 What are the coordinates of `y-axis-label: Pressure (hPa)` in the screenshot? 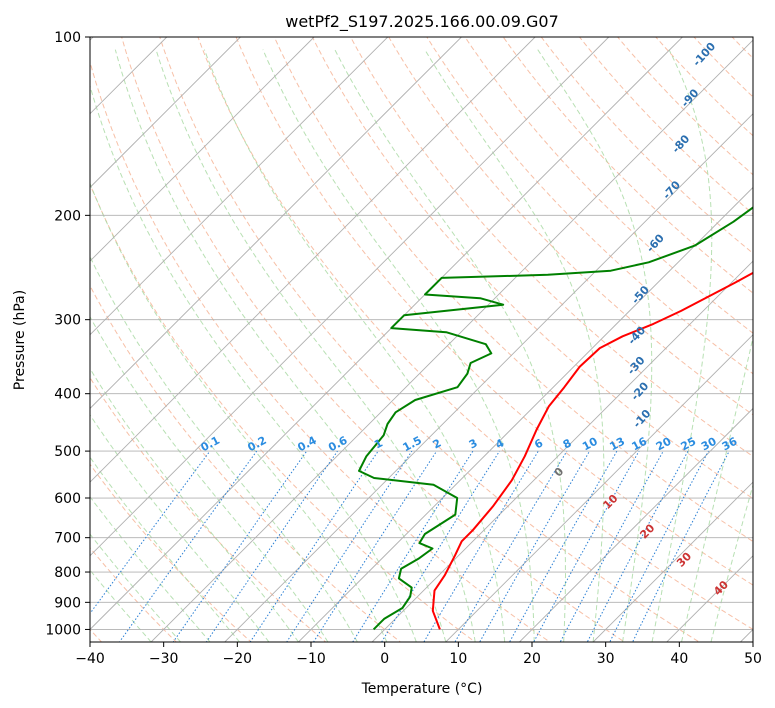 It's located at (20, 340).